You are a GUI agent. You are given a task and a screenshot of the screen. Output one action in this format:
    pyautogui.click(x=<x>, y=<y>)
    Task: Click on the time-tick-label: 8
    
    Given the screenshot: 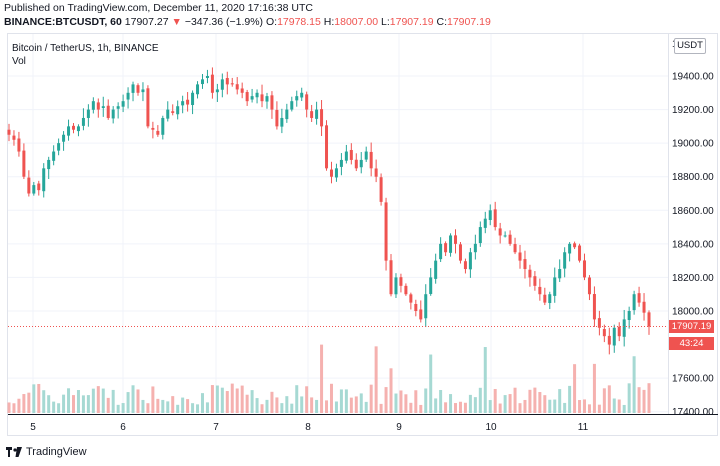 What is the action you would take?
    pyautogui.click(x=308, y=427)
    